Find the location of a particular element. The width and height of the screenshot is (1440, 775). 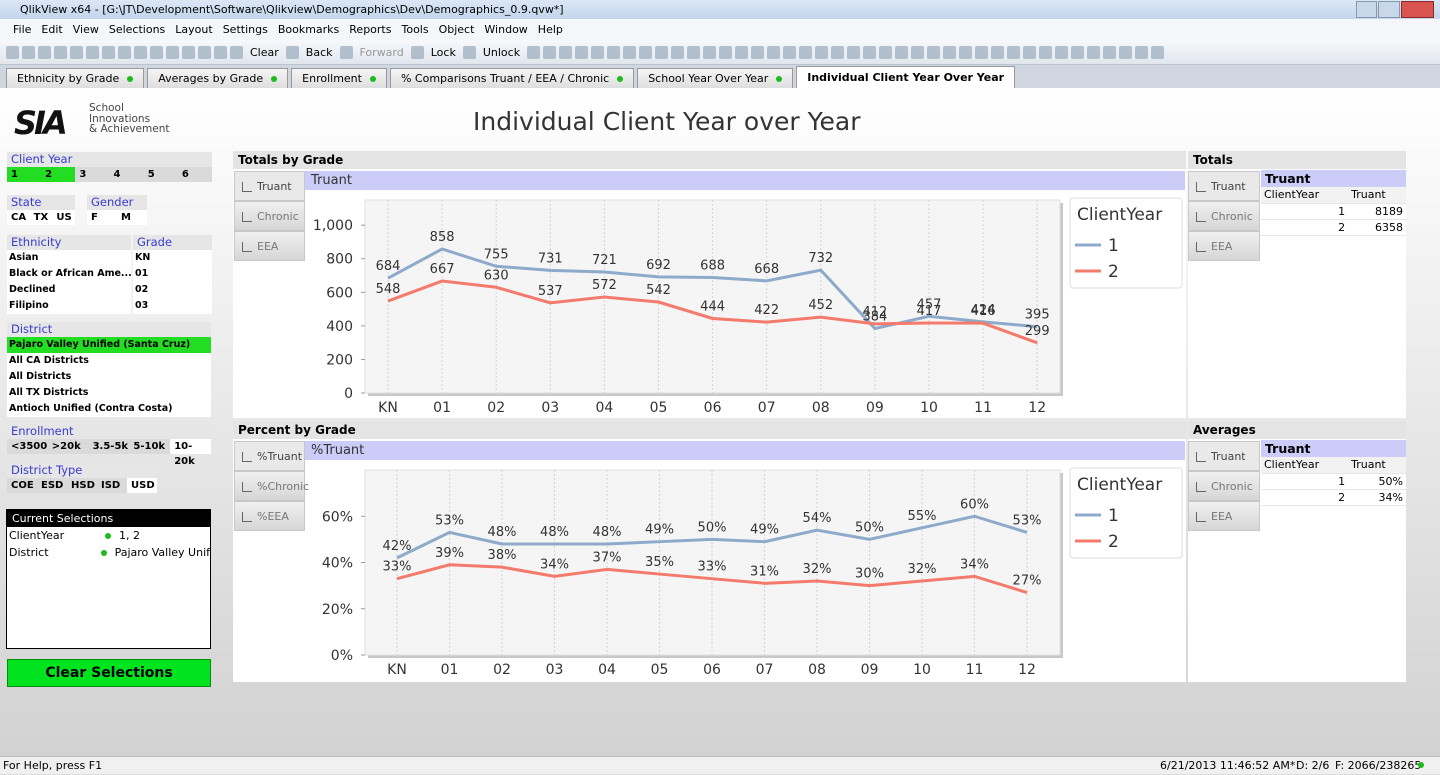

toolbar-button: Unlock is located at coordinates (501, 52).